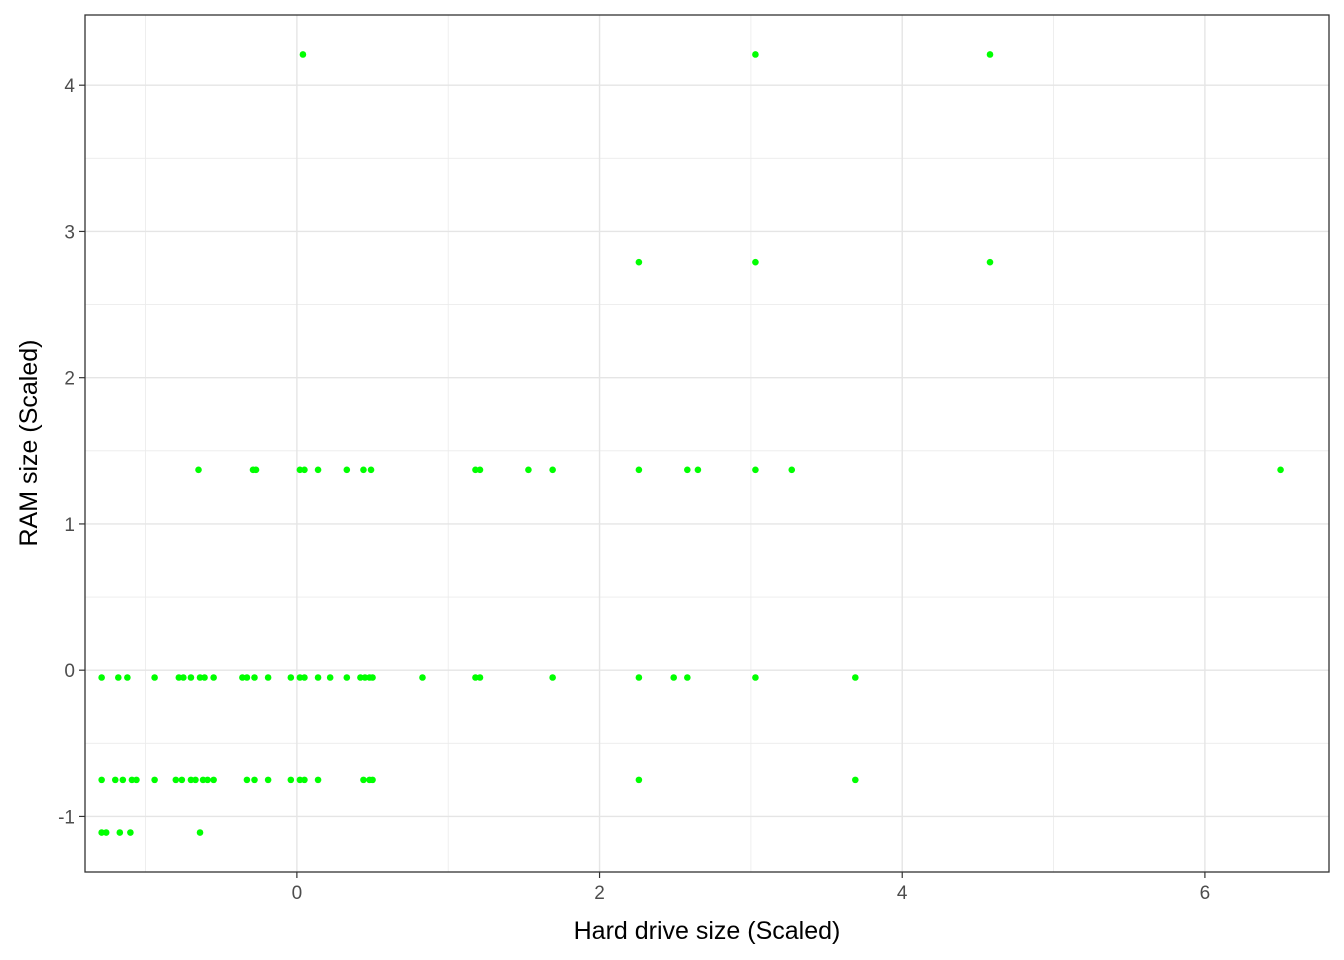 Image resolution: width=1344 pixels, height=960 pixels. I want to click on y-tick-label: 0, so click(69, 671).